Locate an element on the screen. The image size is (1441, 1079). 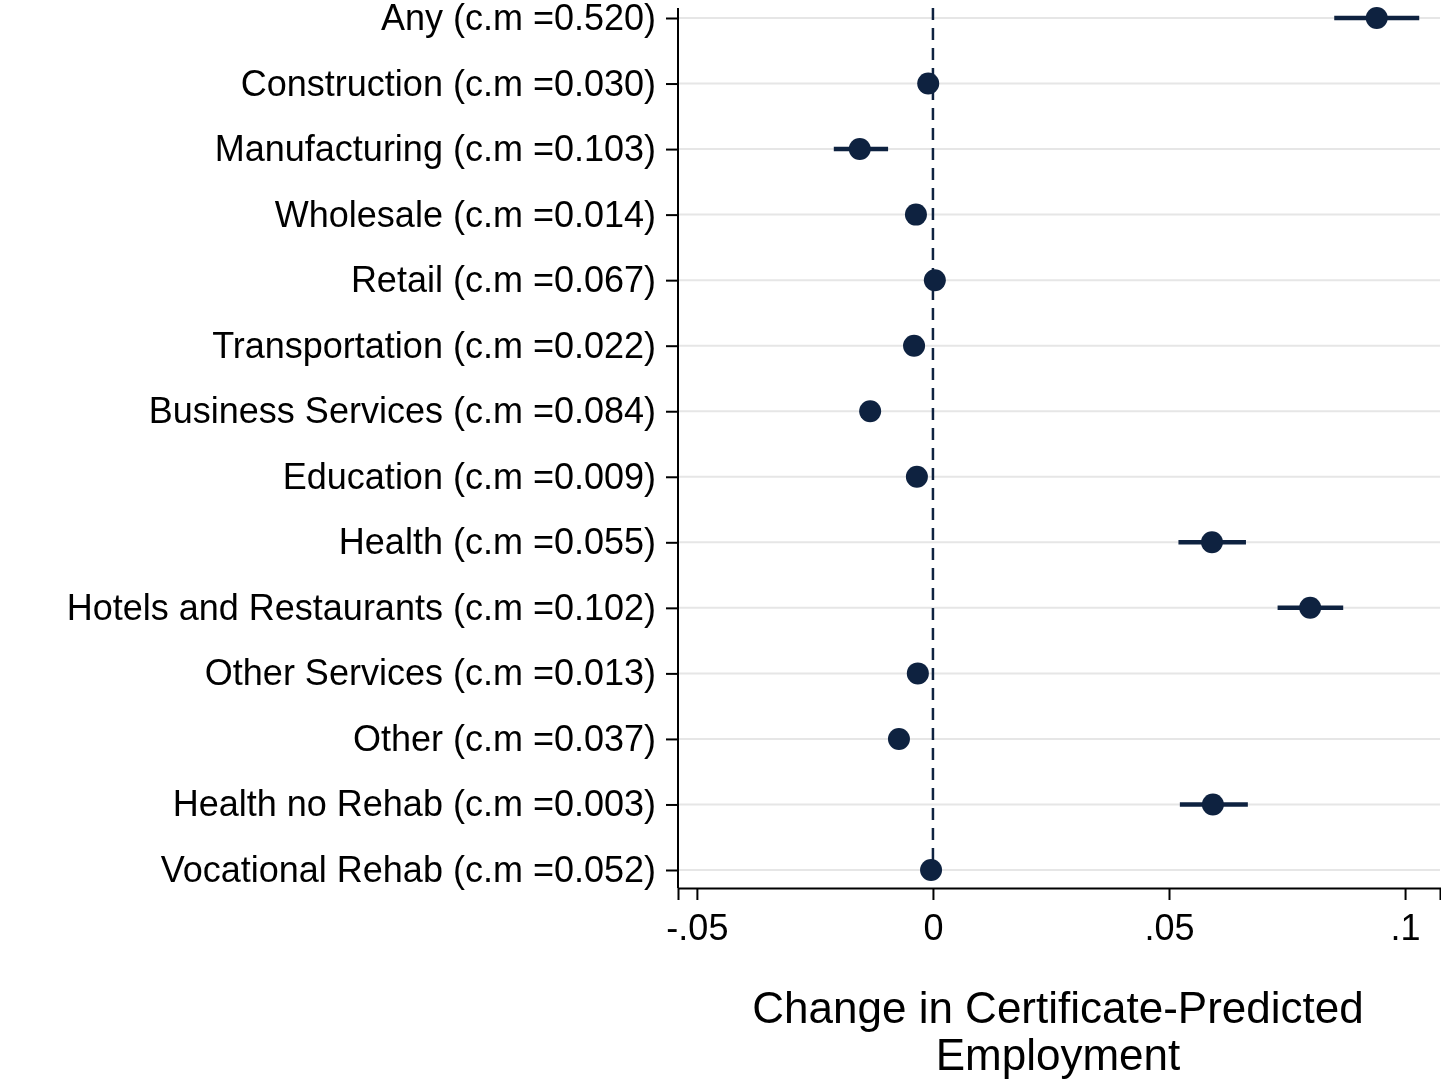
y-tick-label: Wholesale (c.m =0.014) is located at coordinates (465, 214).